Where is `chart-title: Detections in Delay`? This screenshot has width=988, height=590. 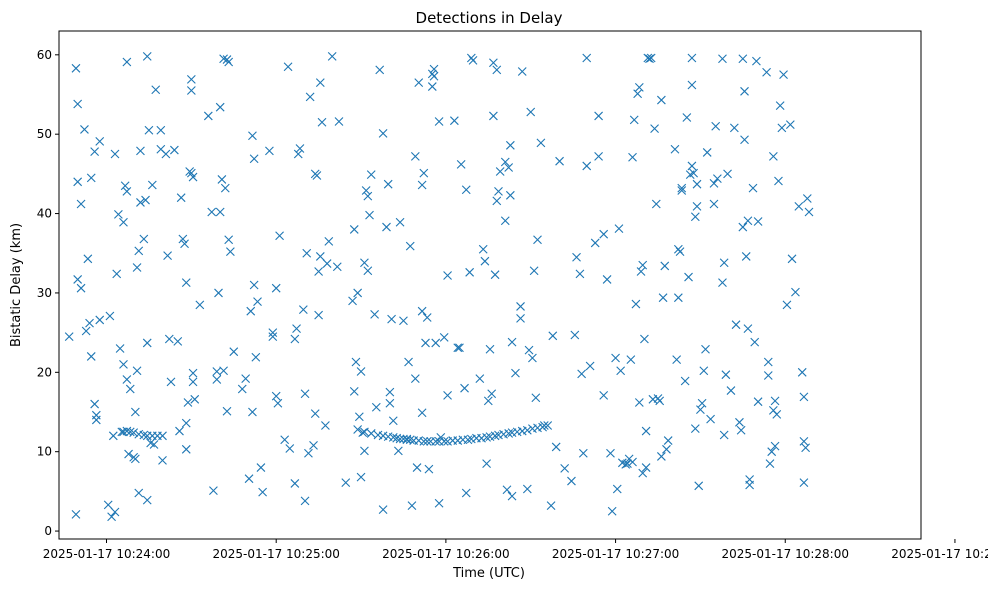 chart-title: Detections in Delay is located at coordinates (489, 18).